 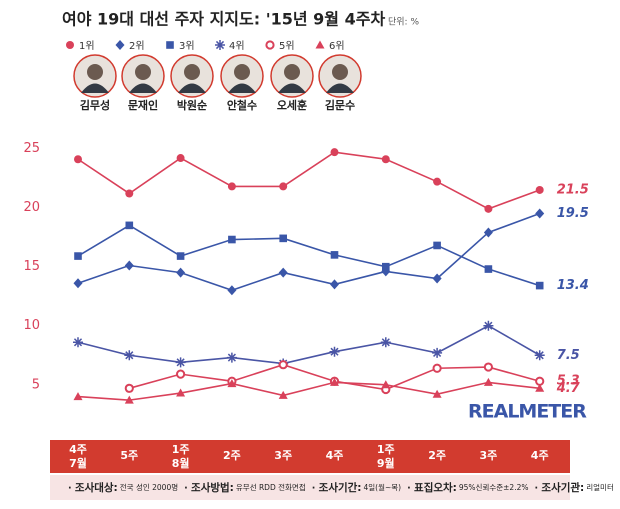 What do you see at coordinates (573, 285) in the screenshot?
I see `end-value-label: 13.4` at bounding box center [573, 285].